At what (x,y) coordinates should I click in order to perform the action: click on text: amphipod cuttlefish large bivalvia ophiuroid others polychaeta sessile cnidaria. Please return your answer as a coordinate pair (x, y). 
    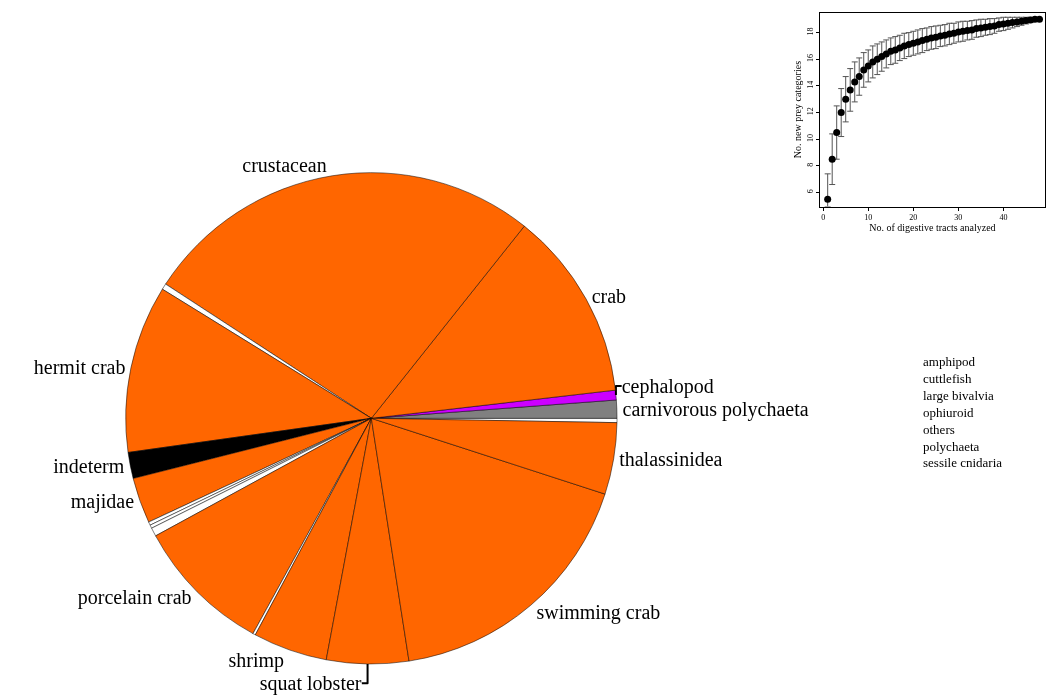
    Looking at the image, I should click on (963, 412).